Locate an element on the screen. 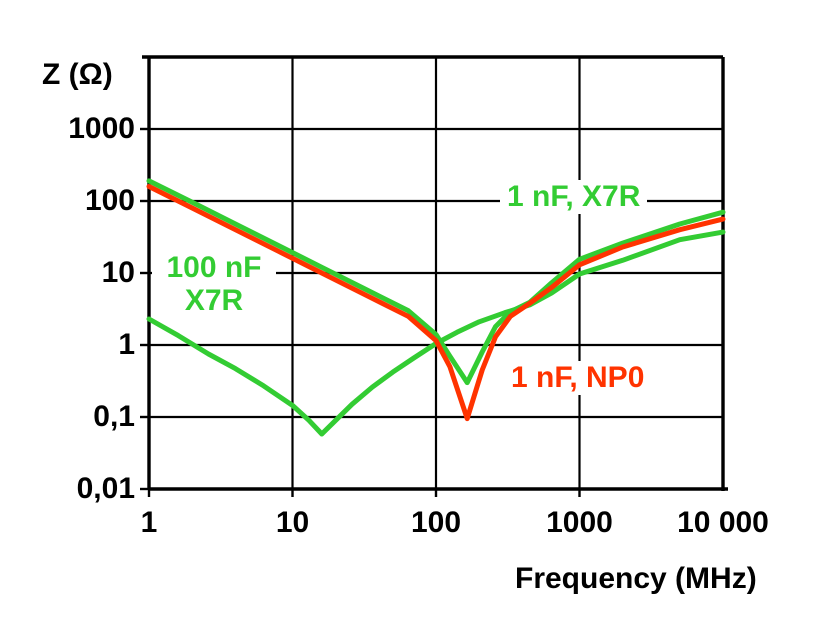 The height and width of the screenshot is (624, 829). y-tick-label: 1000 is located at coordinates (101, 128).